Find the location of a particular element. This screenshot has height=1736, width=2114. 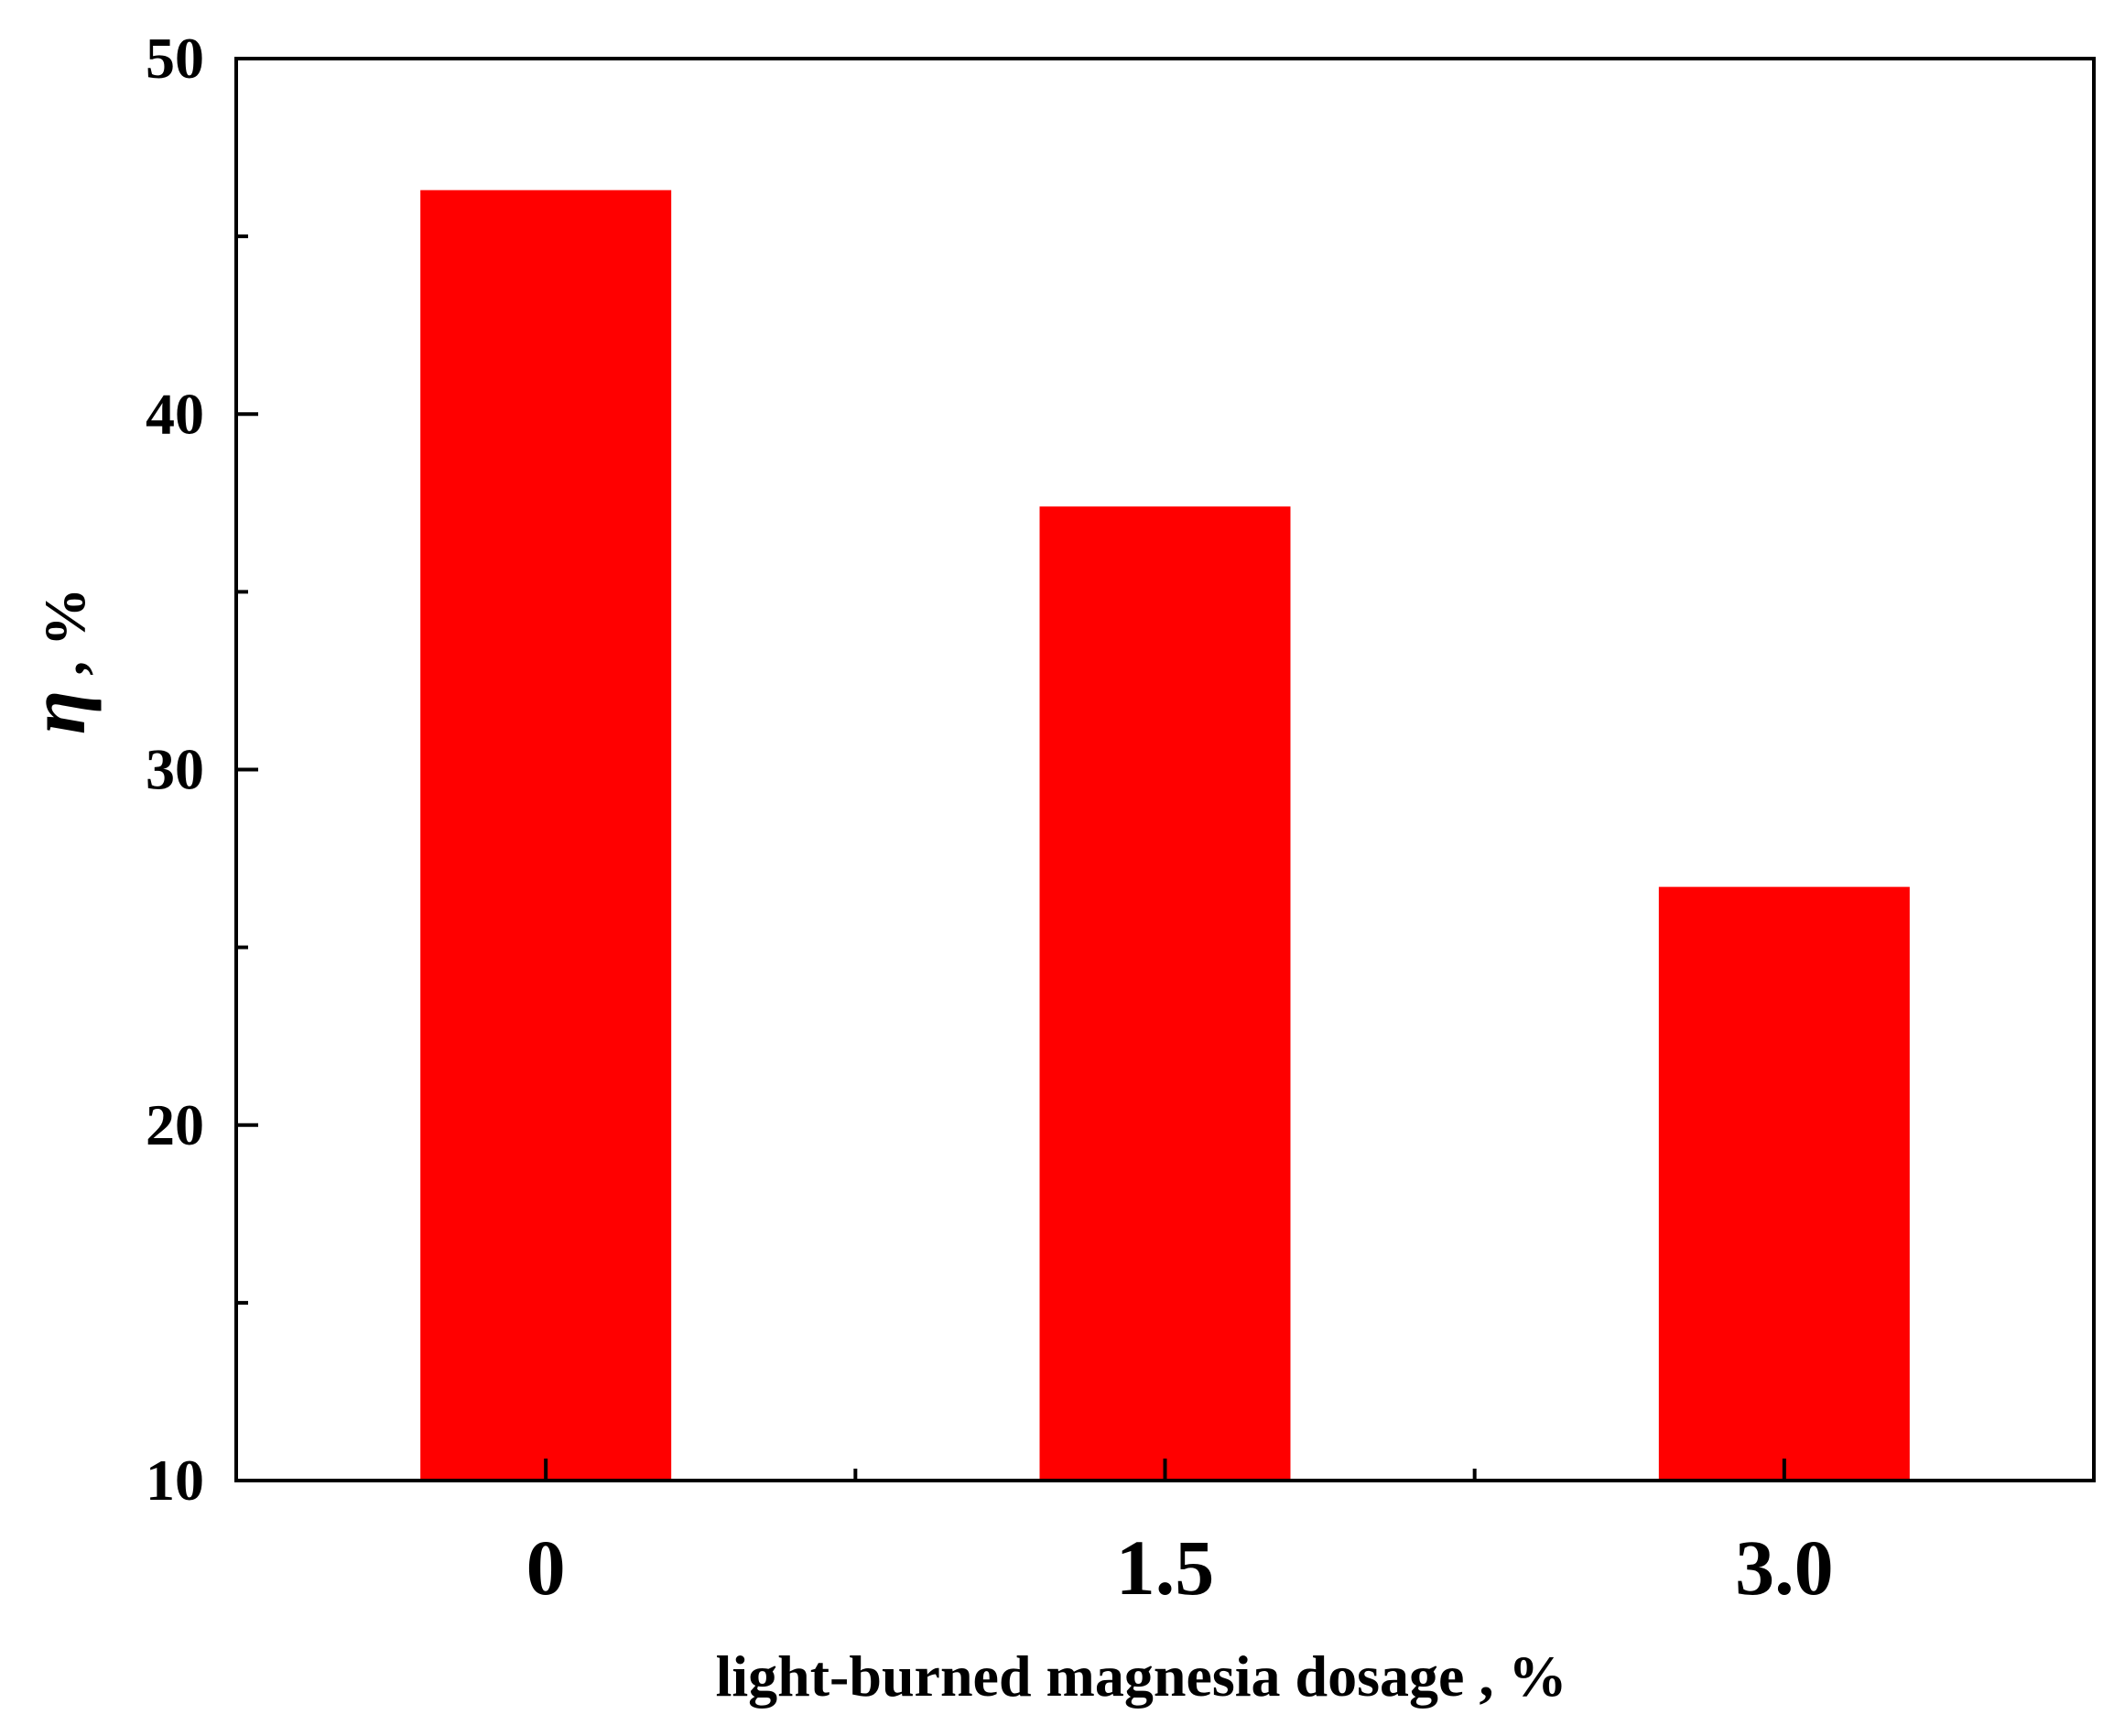

y-tick-label-40: 40 is located at coordinates (175, 413).